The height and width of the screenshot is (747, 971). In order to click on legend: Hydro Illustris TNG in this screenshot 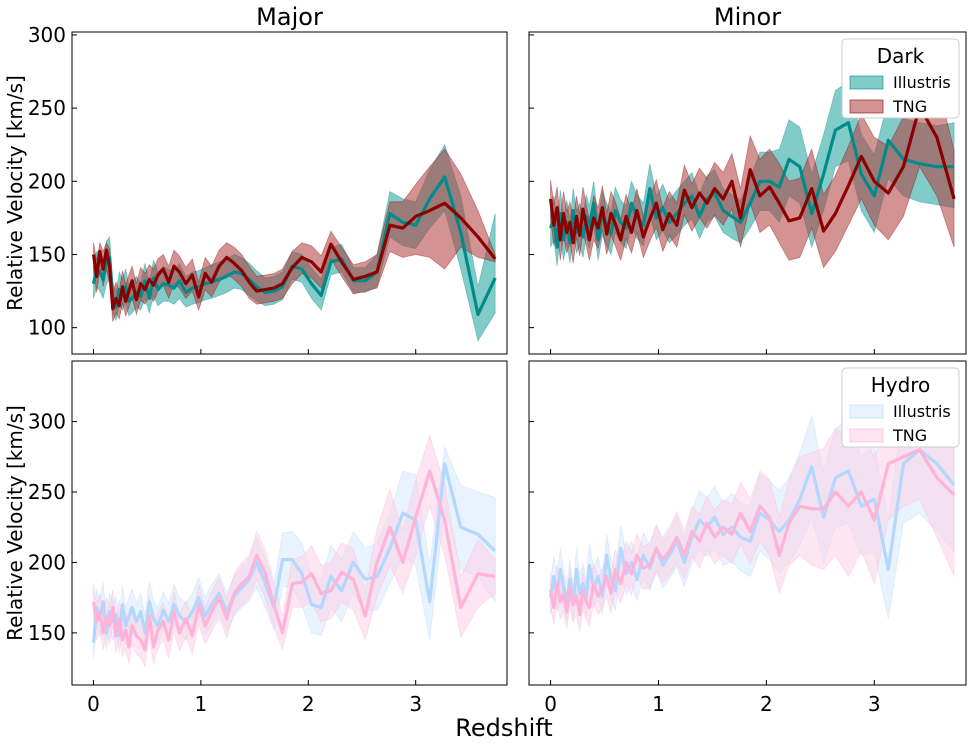, I will do `click(900, 407)`.